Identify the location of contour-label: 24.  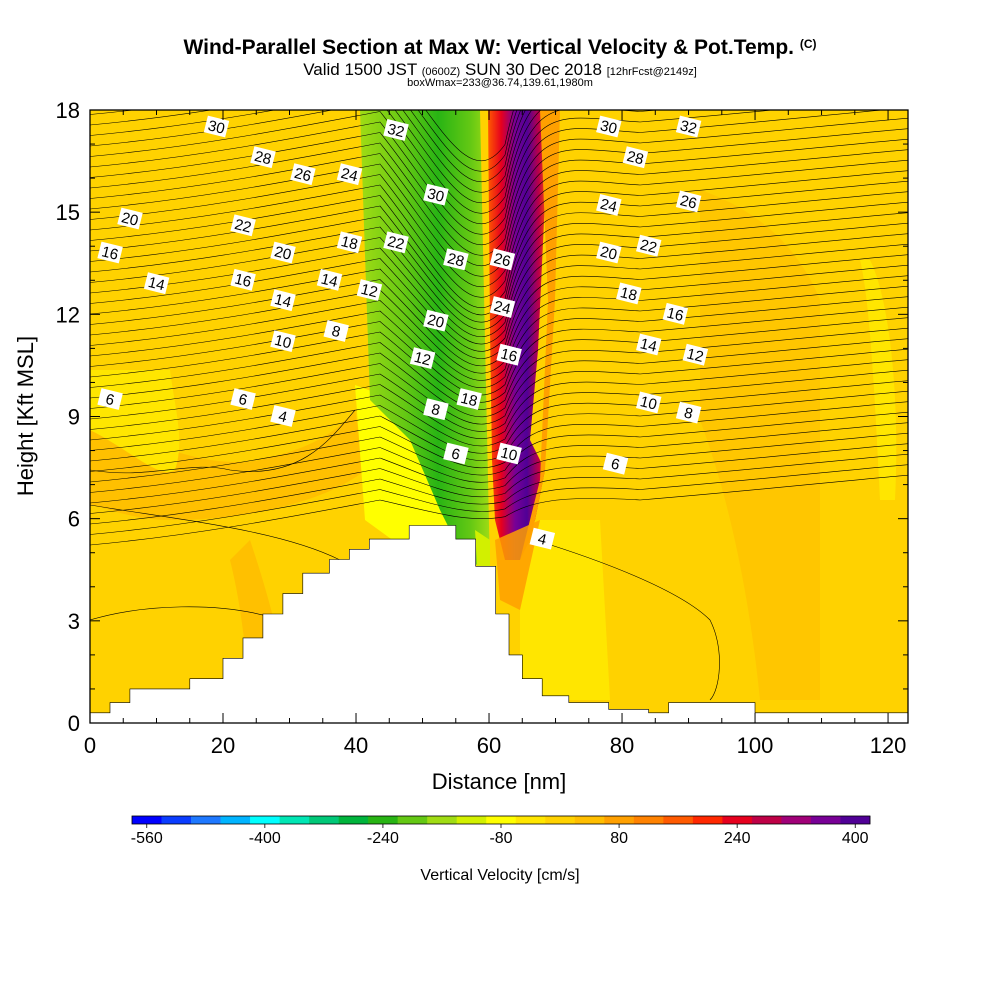
(609, 205).